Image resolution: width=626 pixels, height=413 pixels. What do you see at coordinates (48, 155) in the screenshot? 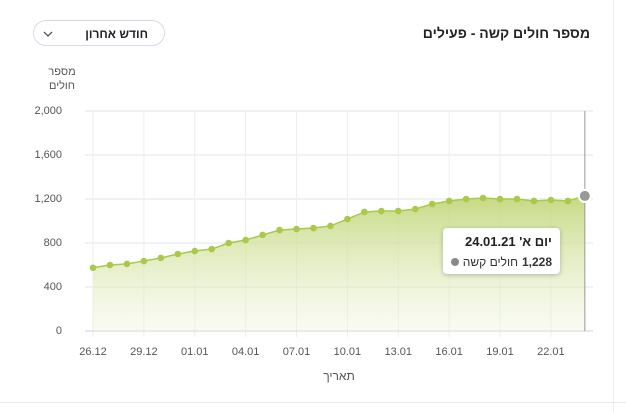
I see `y-tick-label: 1,600` at bounding box center [48, 155].